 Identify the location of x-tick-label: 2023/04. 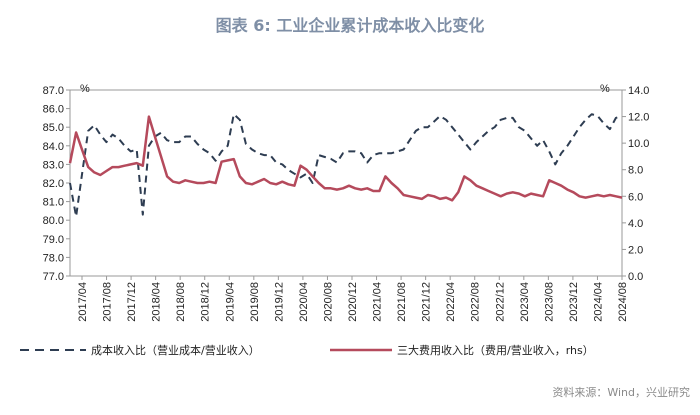
(525, 302).